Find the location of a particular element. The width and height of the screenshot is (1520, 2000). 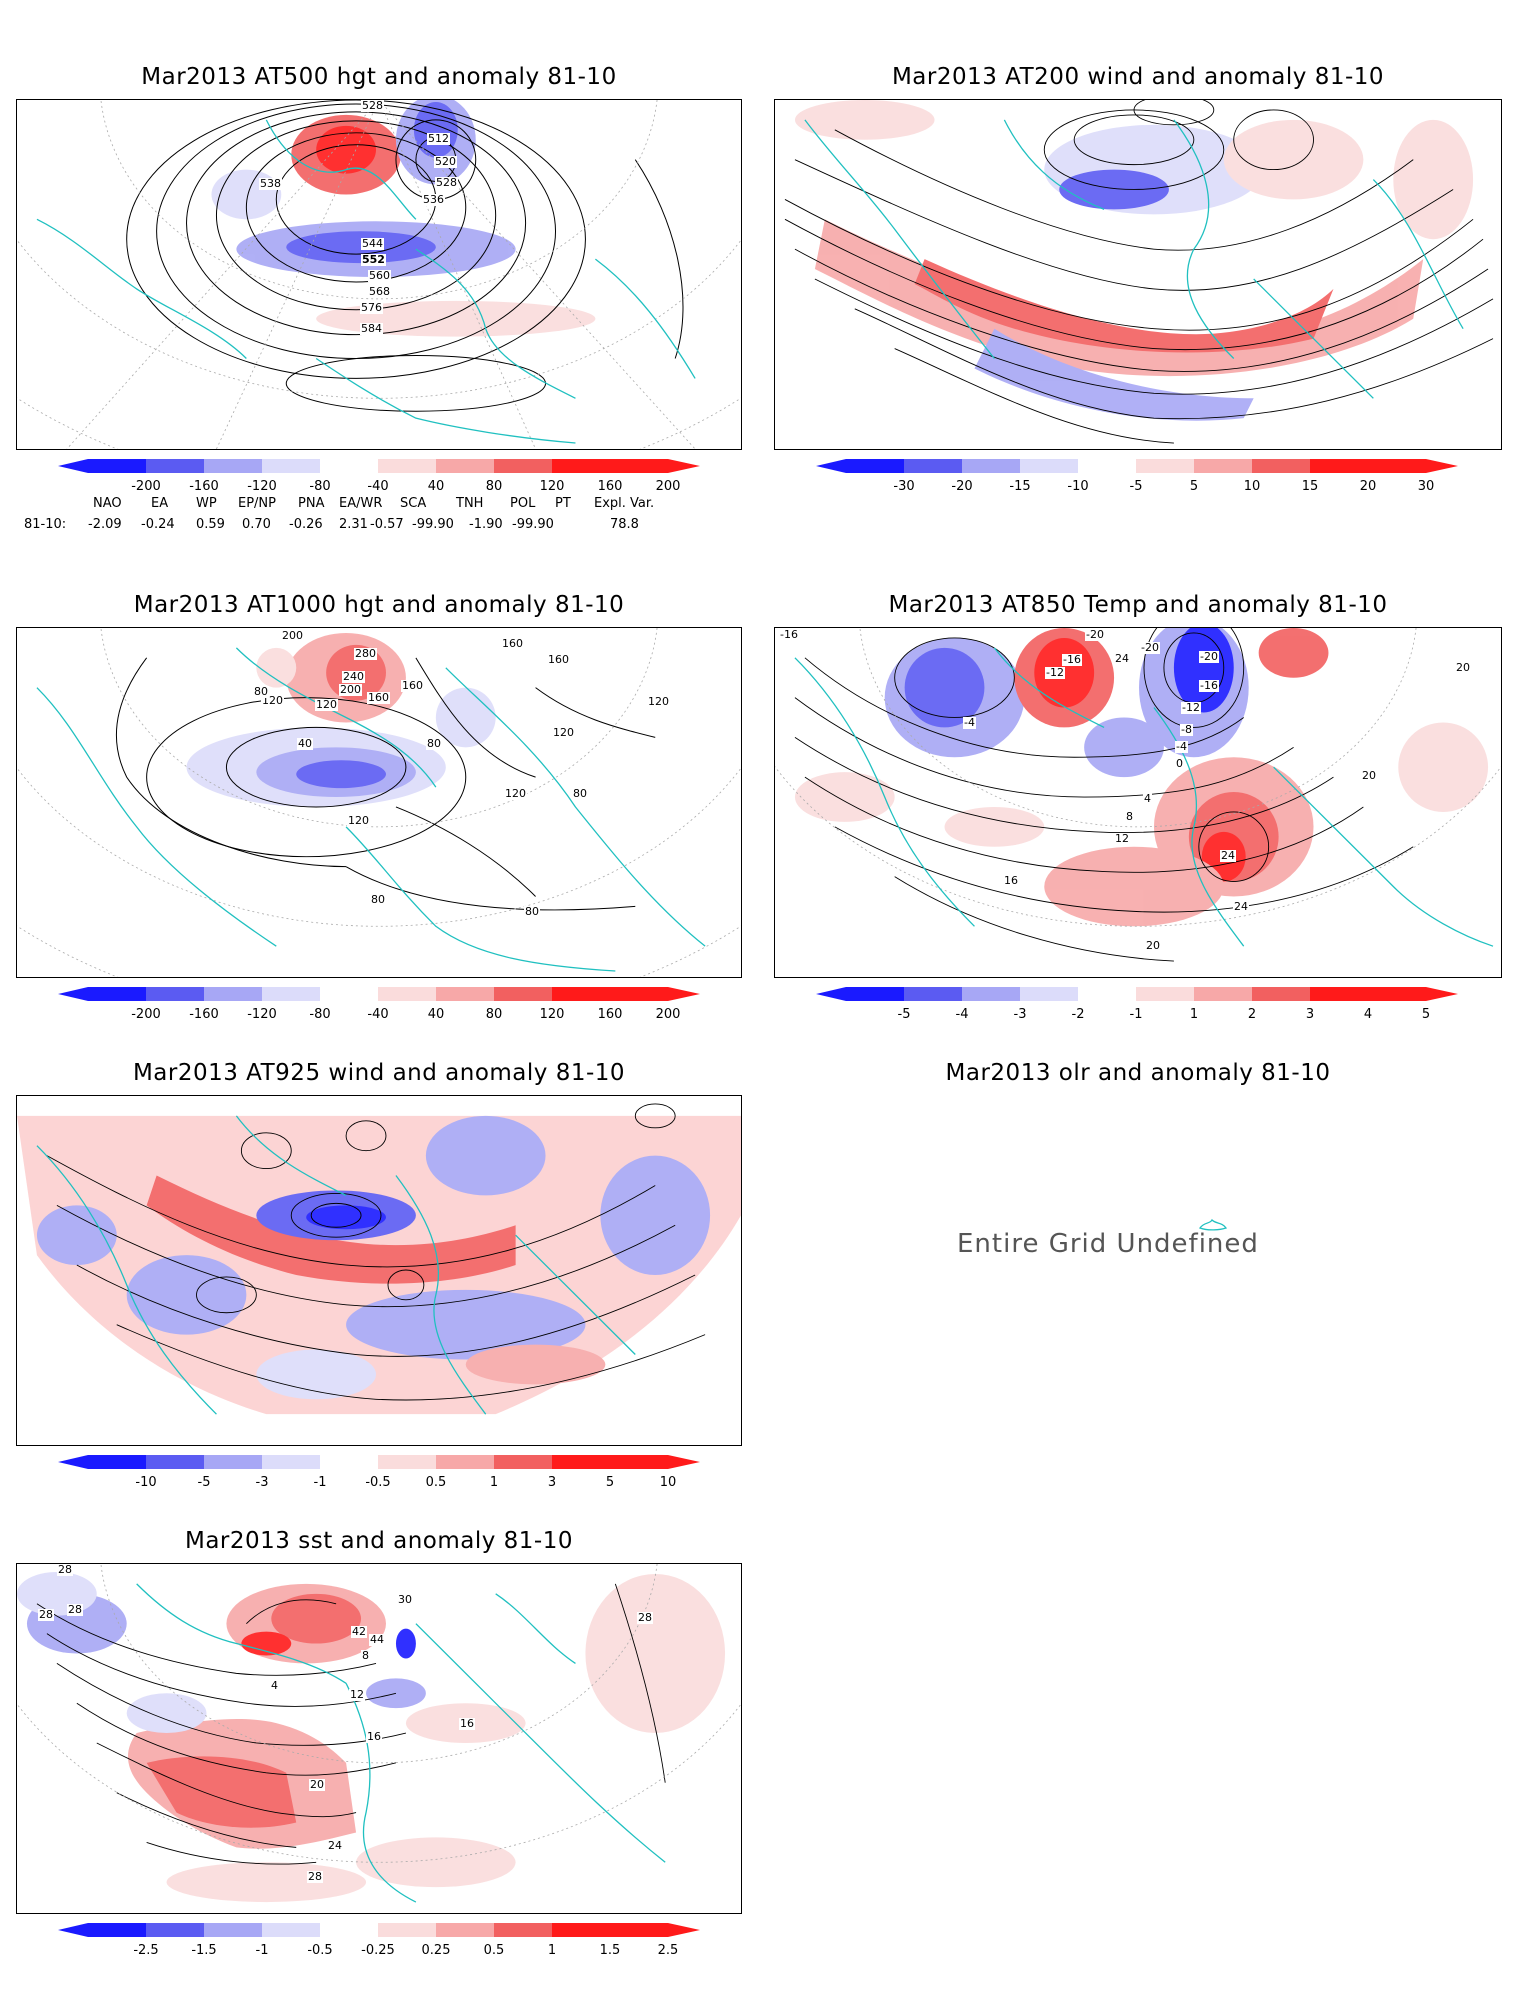

contour-label: -8 is located at coordinates (1186, 729).